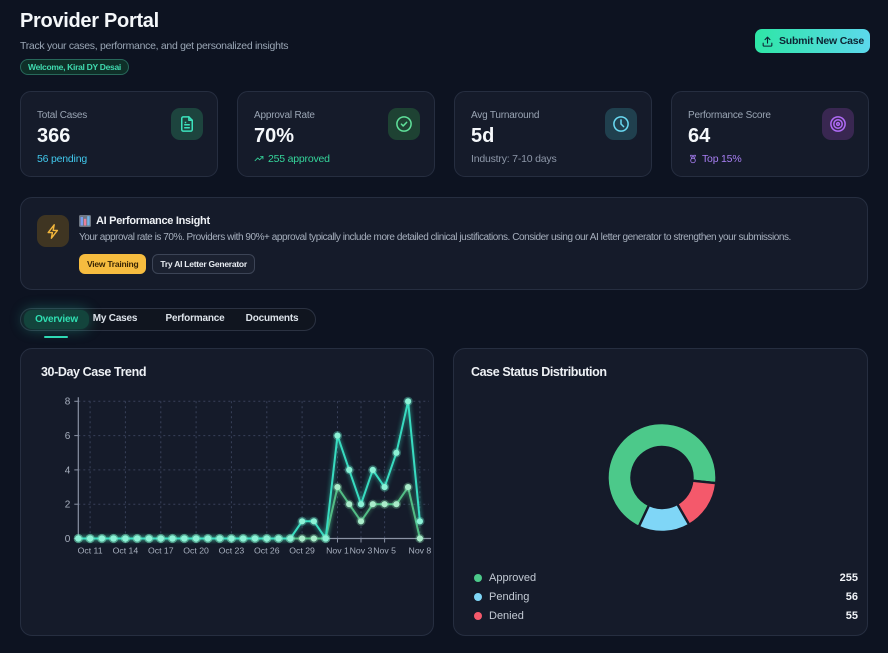  Describe the element at coordinates (126, 551) in the screenshot. I see `svg-text: Oct 14` at that location.